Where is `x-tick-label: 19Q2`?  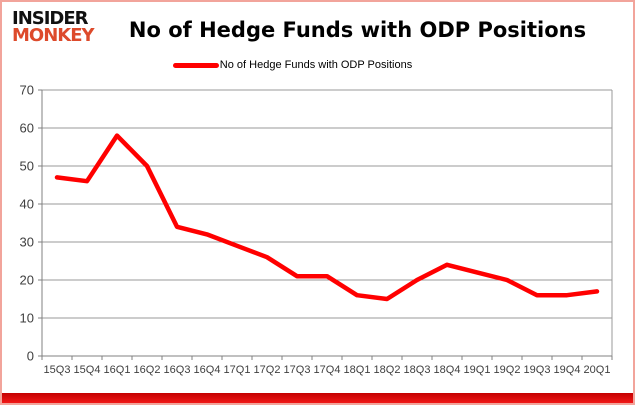 x-tick-label: 19Q2 is located at coordinates (507, 370).